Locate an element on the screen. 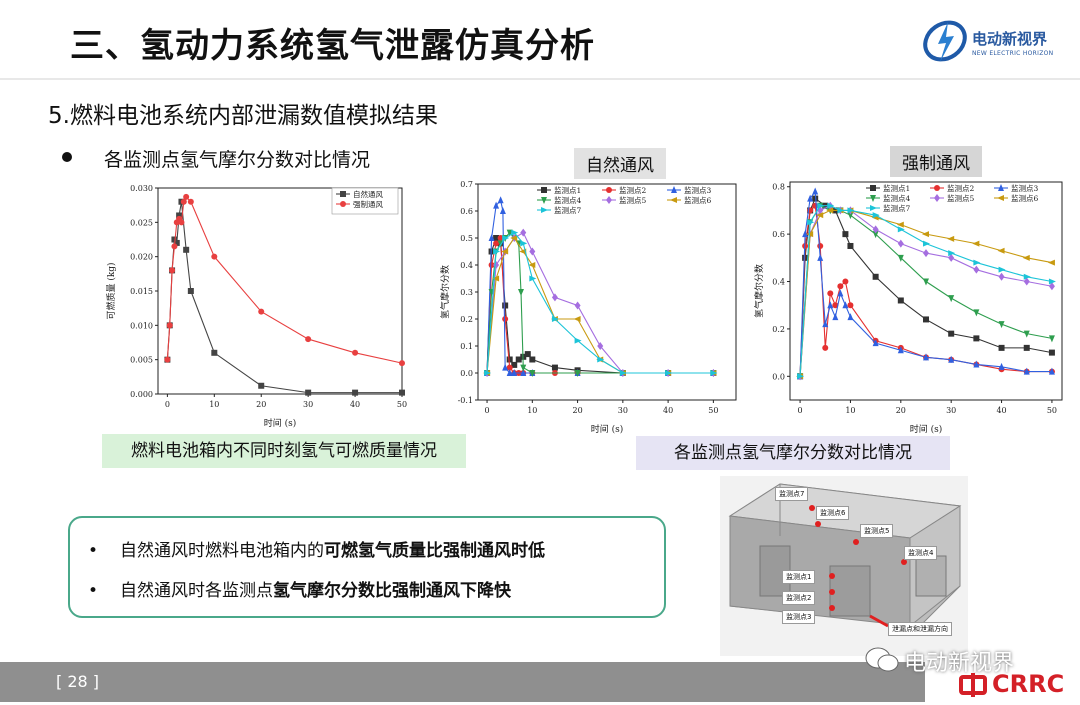 The image size is (1080, 705). y-tick-label: 0.015 is located at coordinates (141, 291).